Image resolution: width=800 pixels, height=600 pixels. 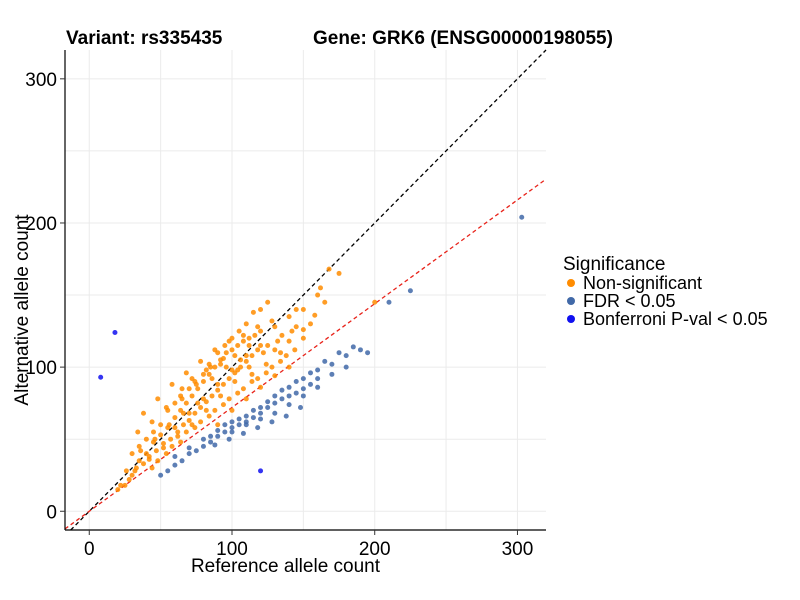 I want to click on y-tick-label: 0, so click(x=51, y=512).